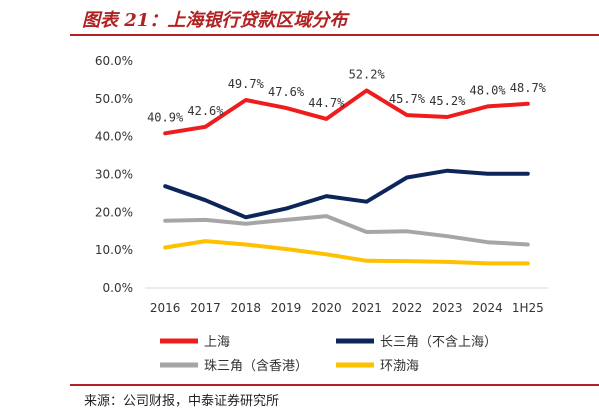 The width and height of the screenshot is (599, 416). I want to click on legend-label: 环渤海, so click(399, 366).